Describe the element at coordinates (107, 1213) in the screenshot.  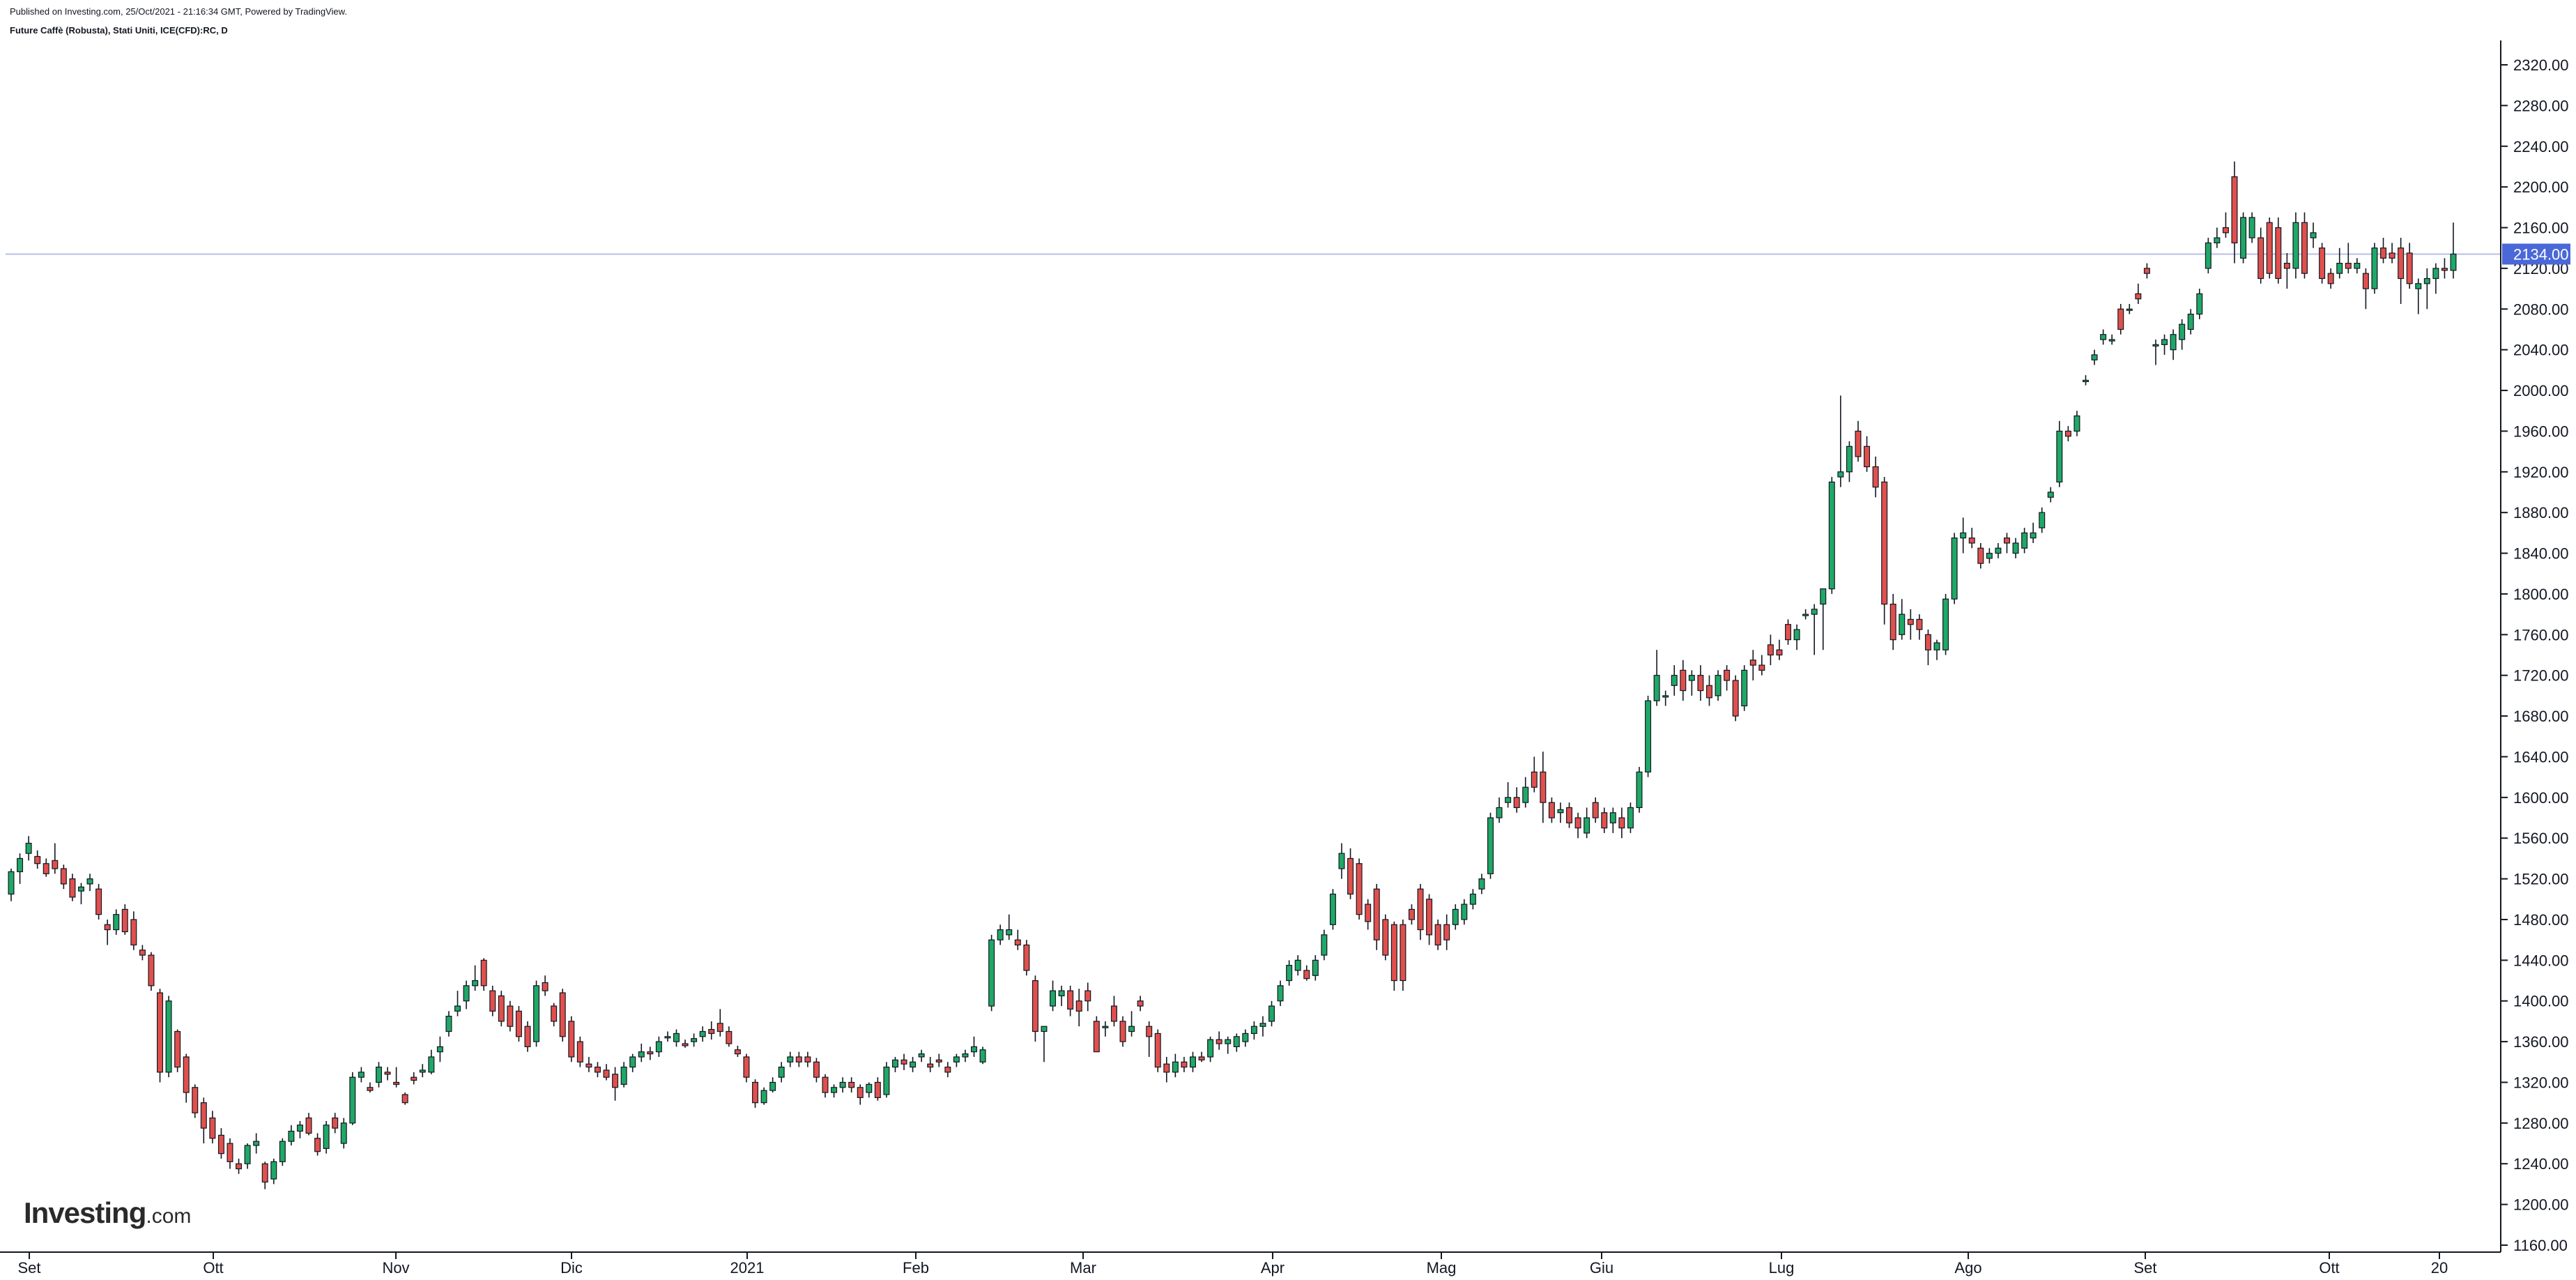
I see `investing-logo: Investing.com` at that location.